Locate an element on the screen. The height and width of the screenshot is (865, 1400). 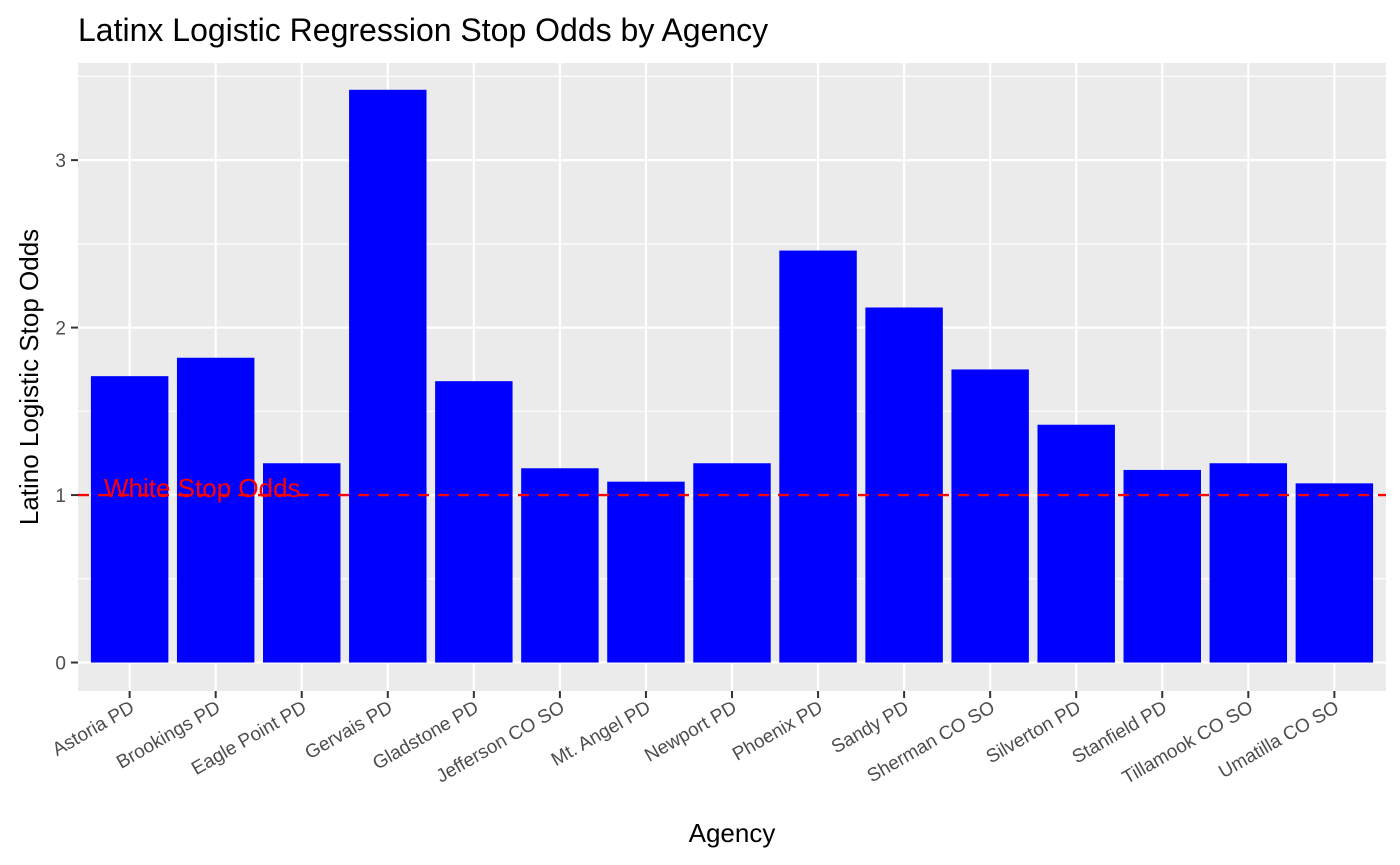
bar-mt-angel-pd is located at coordinates (646, 572).